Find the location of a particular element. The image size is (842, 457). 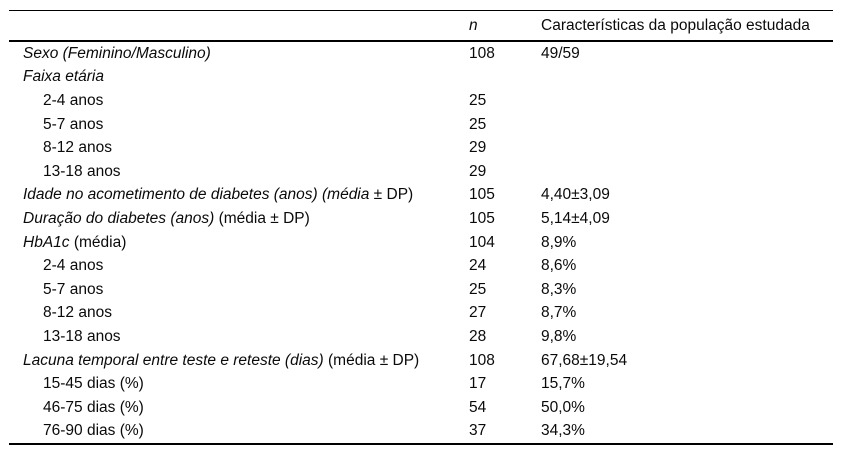

row-characteristic-value: 5,14±4,09 is located at coordinates (575, 218).